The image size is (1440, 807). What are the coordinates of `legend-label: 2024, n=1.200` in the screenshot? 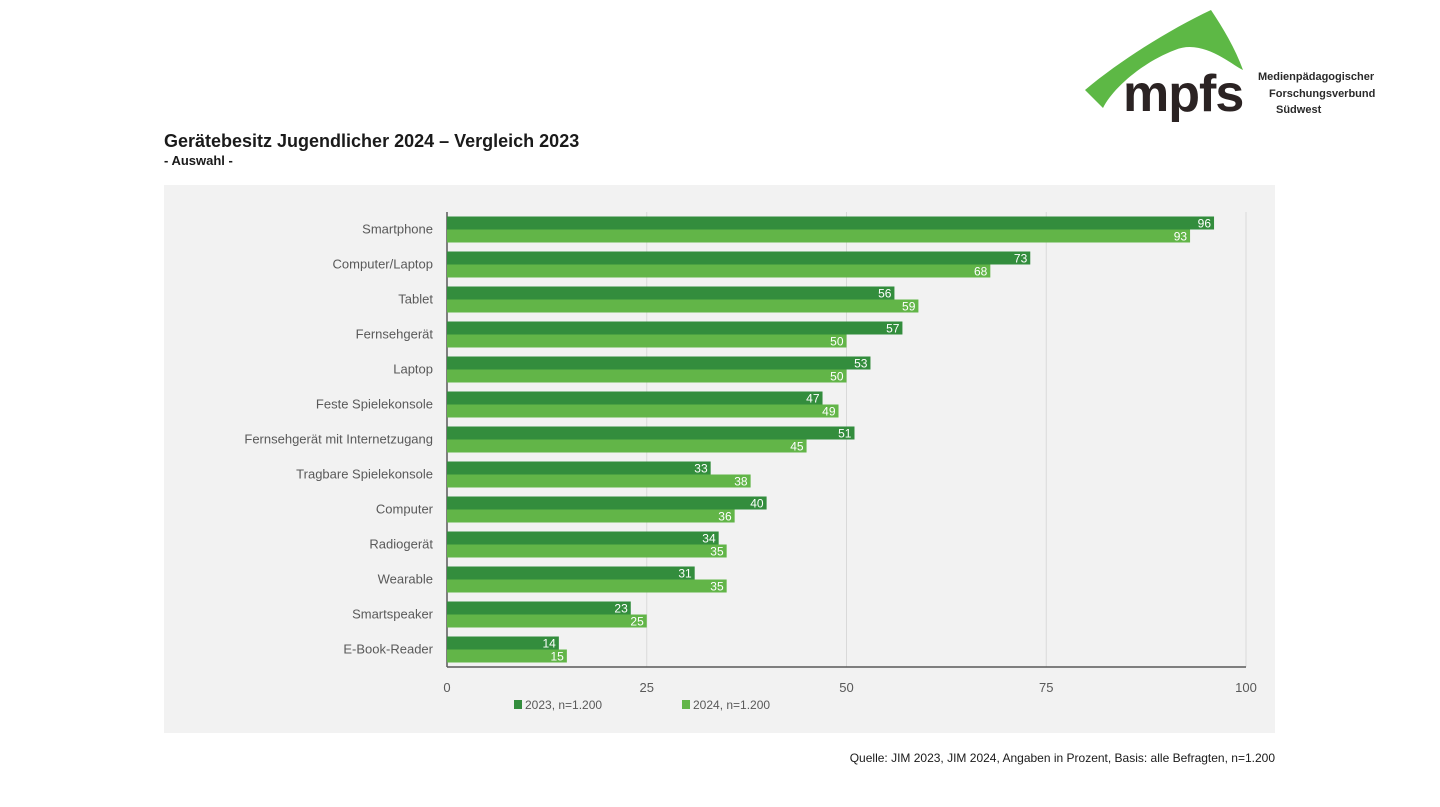 It's located at (731, 705).